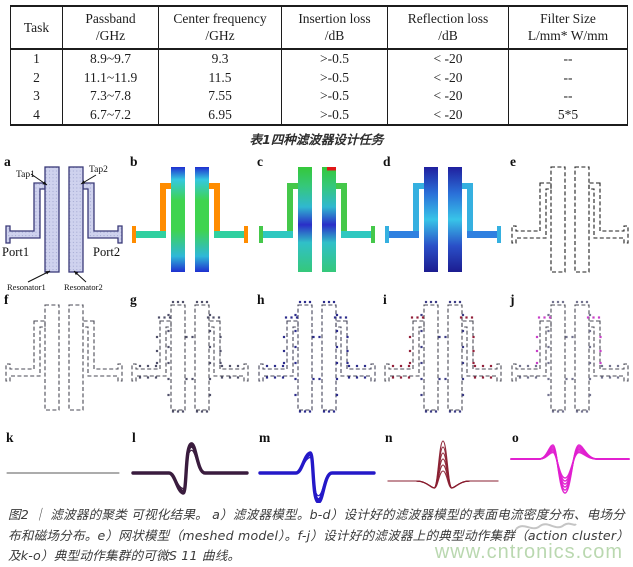  I want to click on figure-panel-a: a Tap1 Tap2 Port1 Port2 Resonator1 Resonator2, so click(64, 222).